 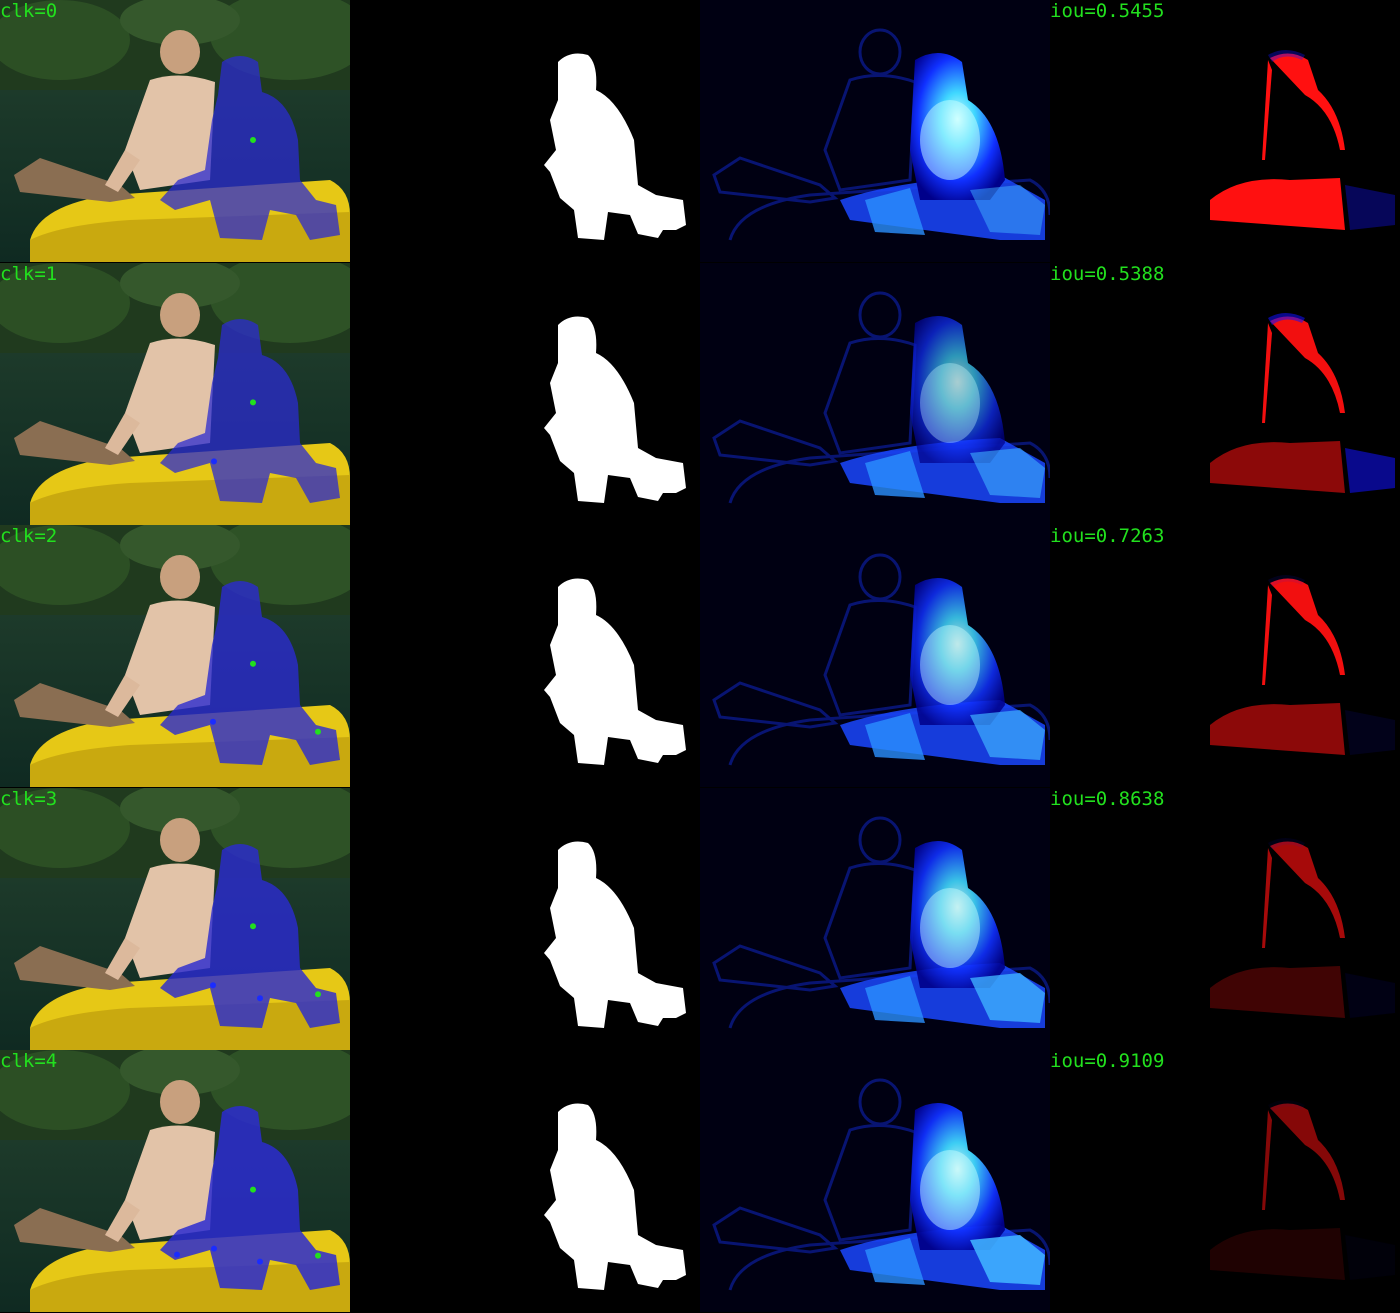 What do you see at coordinates (1107, 11) in the screenshot?
I see `iou-score-label: iou=0.5455` at bounding box center [1107, 11].